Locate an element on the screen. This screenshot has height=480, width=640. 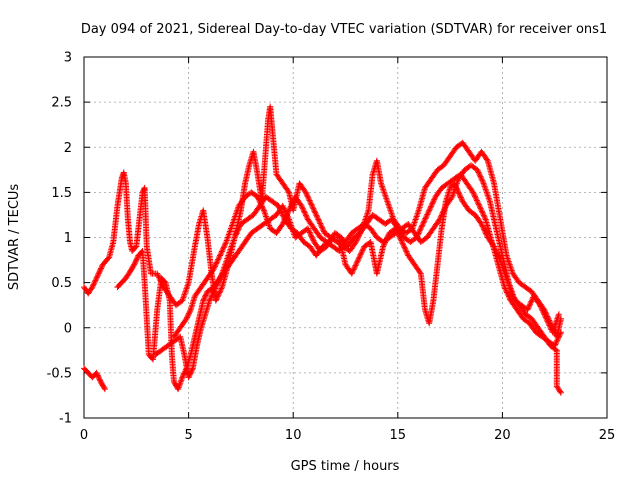
y-tick-label: 0.5 is located at coordinates (61, 283).